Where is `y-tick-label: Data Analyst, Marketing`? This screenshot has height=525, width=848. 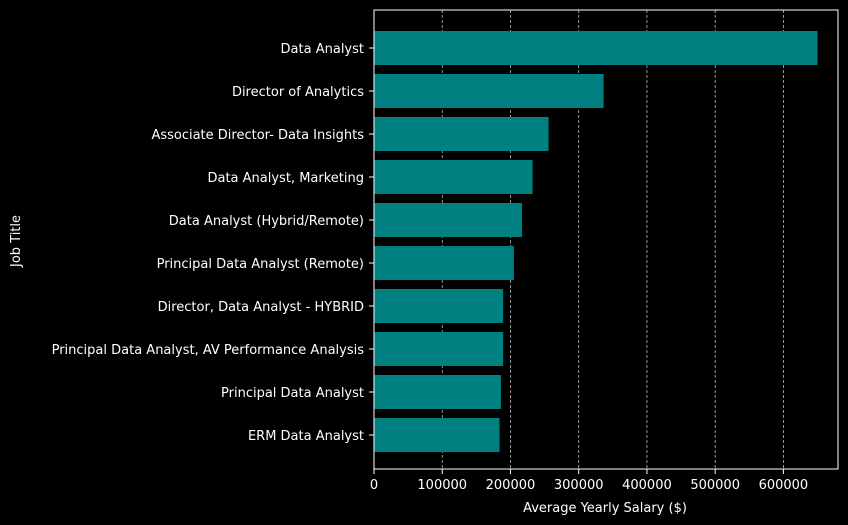
y-tick-label: Data Analyst, Marketing is located at coordinates (285, 178).